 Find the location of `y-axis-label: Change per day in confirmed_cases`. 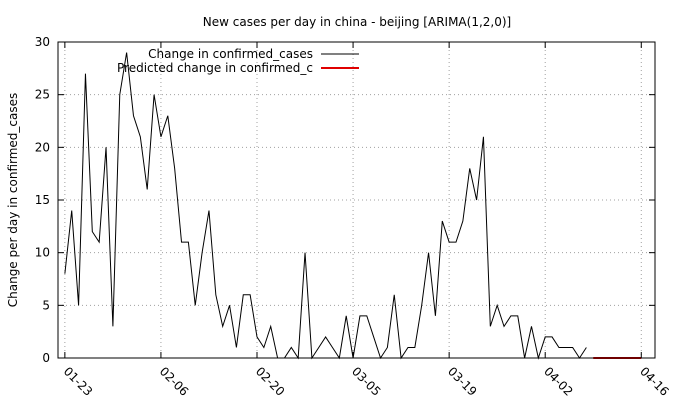

y-axis-label: Change per day in confirmed_cases is located at coordinates (13, 200).